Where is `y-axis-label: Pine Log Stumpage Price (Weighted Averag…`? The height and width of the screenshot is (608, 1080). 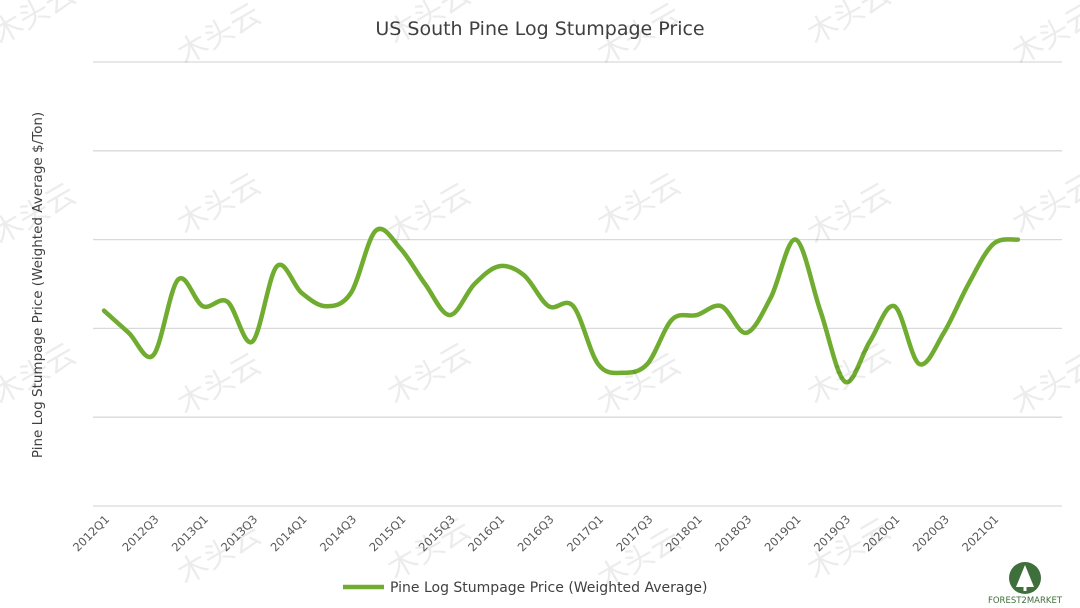
y-axis-label: Pine Log Stumpage Price (Weighted Averag… is located at coordinates (38, 285).